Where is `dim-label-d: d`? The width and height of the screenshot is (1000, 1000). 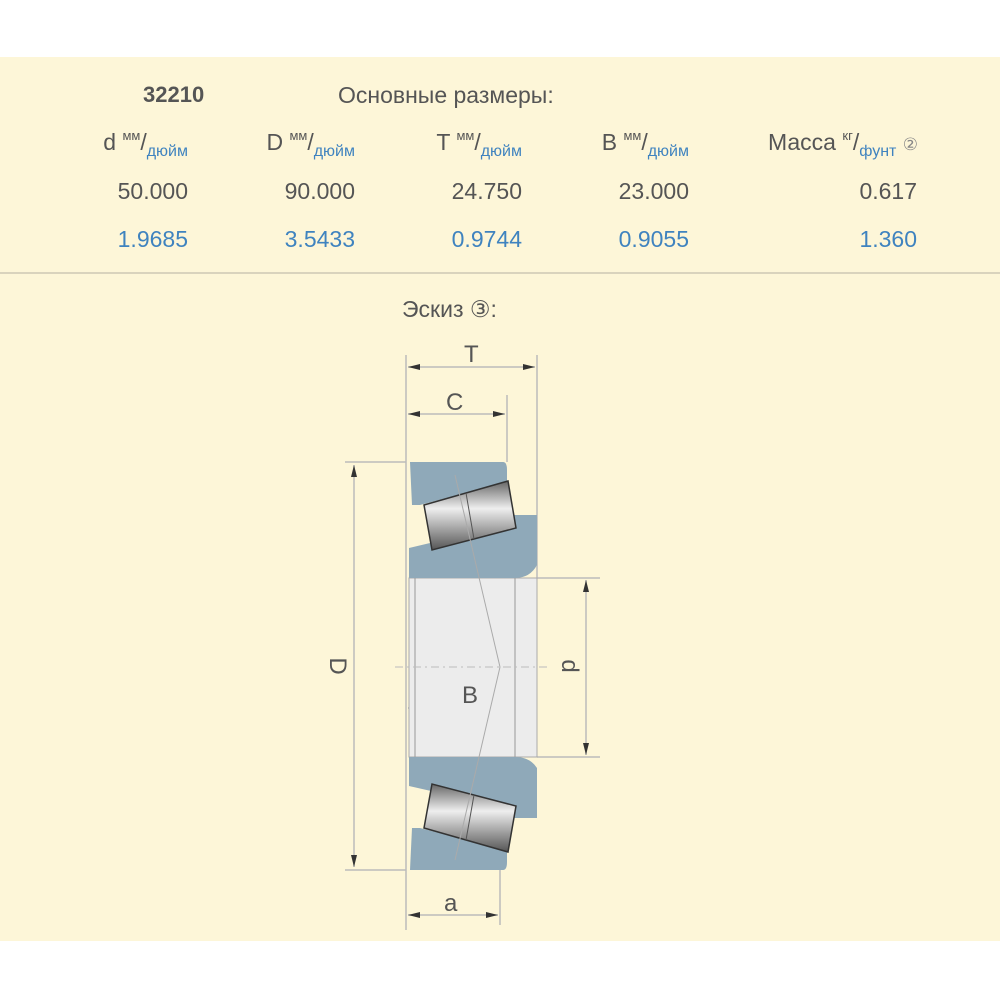 dim-label-d: d is located at coordinates (569, 665).